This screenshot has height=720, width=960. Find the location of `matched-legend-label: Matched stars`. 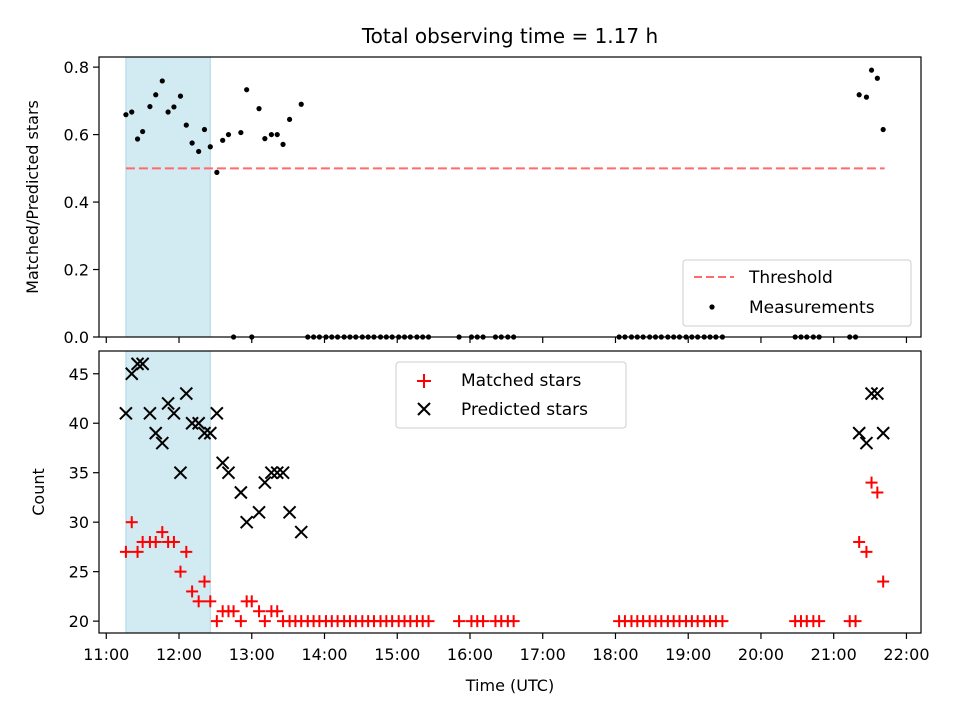

matched-legend-label: Matched stars is located at coordinates (521, 381).